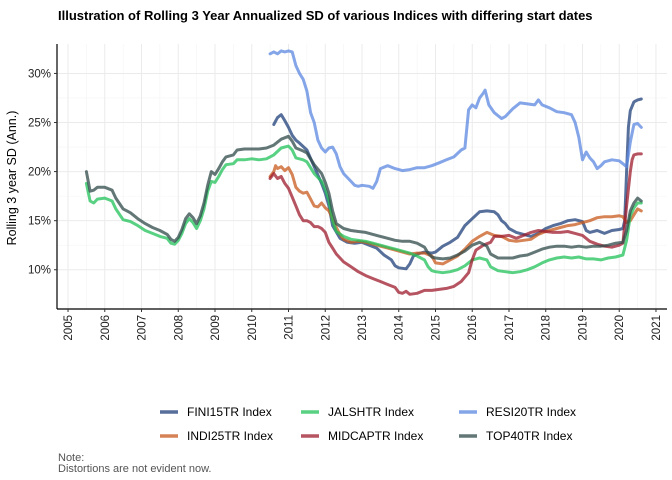 Image resolution: width=672 pixels, height=480 pixels. Describe the element at coordinates (230, 436) in the screenshot. I see `legend-label-indi25tr: INDI25TR Index` at that location.